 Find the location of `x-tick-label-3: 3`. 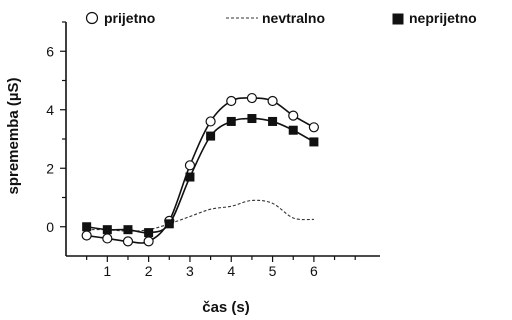

x-tick-label-3: 3 is located at coordinates (190, 271).